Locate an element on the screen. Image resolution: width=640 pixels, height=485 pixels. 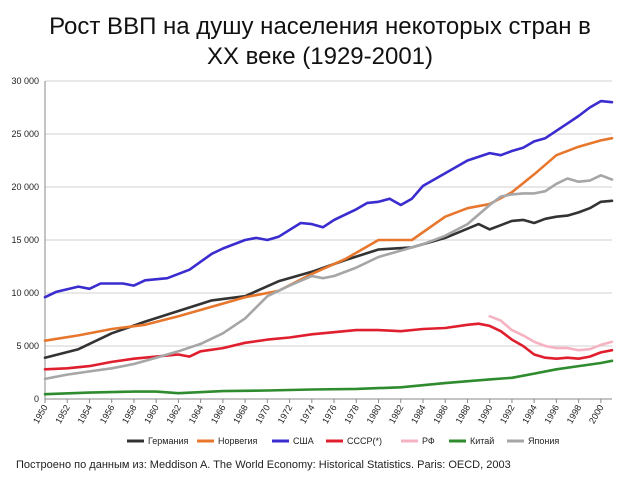
y-tick-label: 15 000 is located at coordinates (25, 240).